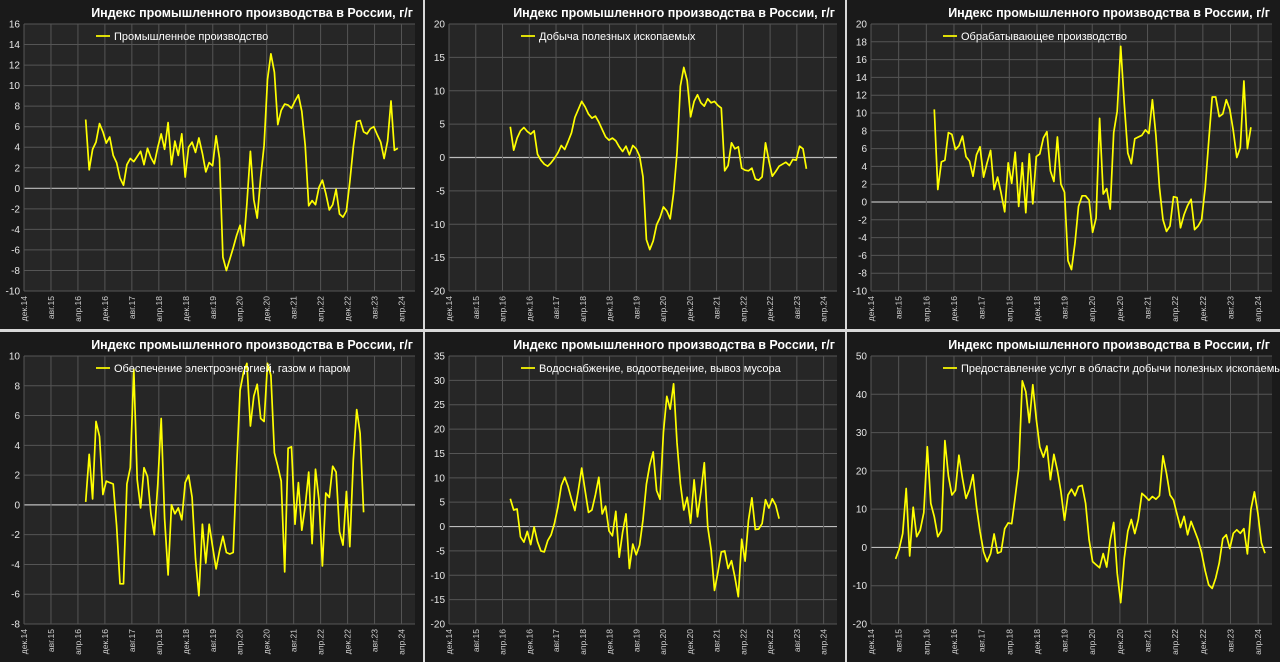 This screenshot has height=662, width=1280. What do you see at coordinates (862, 357) in the screenshot?
I see `y-tick-label: 50` at bounding box center [862, 357].